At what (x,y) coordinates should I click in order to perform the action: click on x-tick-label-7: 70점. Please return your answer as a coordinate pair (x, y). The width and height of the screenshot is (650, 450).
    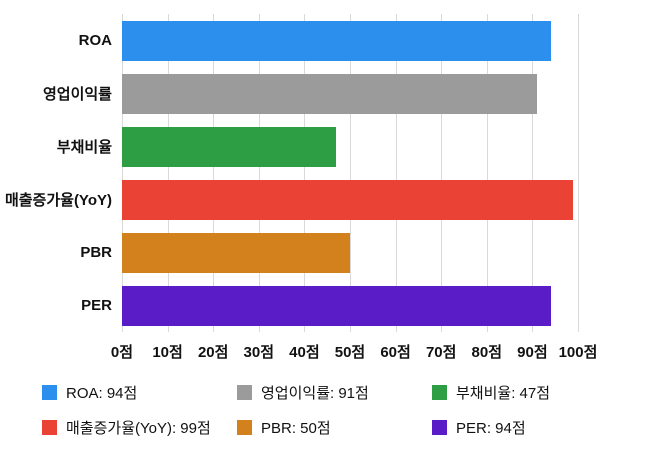
    Looking at the image, I should click on (441, 352).